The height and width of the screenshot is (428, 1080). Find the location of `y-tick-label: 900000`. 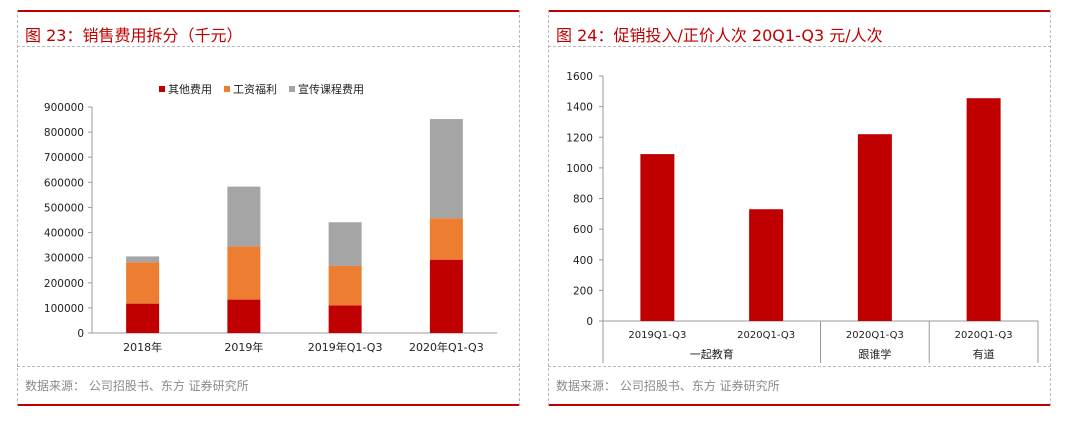

y-tick-label: 900000 is located at coordinates (64, 108).